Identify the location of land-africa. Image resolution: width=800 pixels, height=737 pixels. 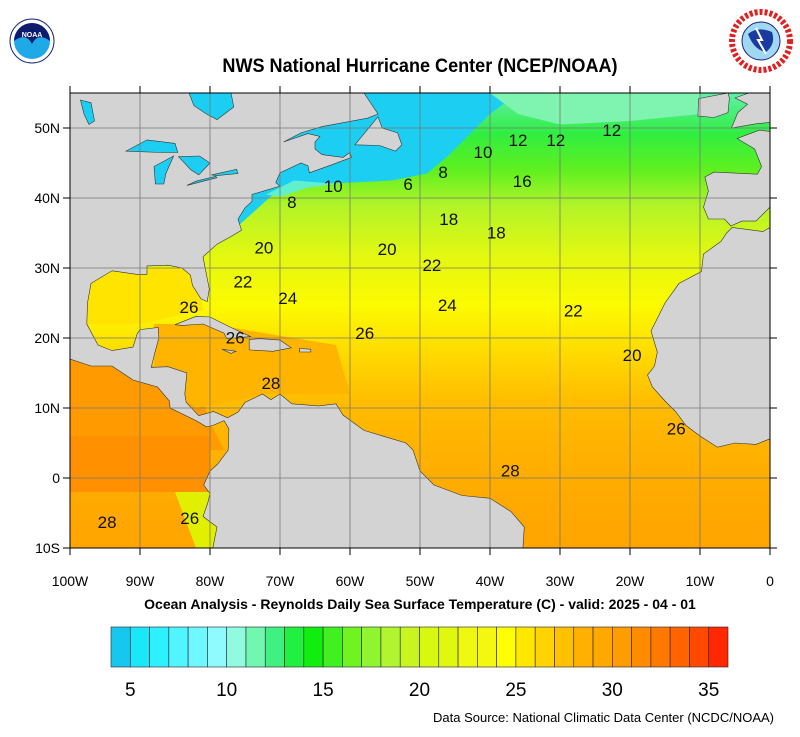
(708, 337).